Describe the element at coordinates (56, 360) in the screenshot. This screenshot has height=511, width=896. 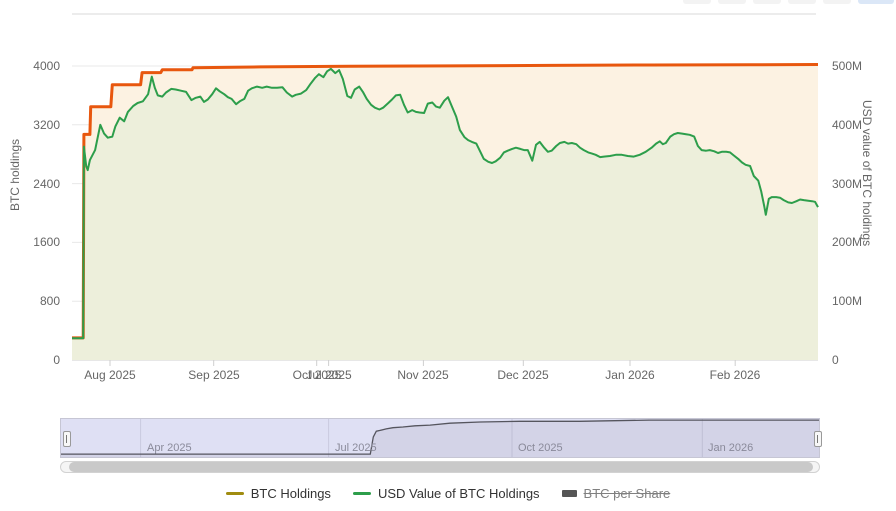
I see `y-left-tick-label: 0` at that location.